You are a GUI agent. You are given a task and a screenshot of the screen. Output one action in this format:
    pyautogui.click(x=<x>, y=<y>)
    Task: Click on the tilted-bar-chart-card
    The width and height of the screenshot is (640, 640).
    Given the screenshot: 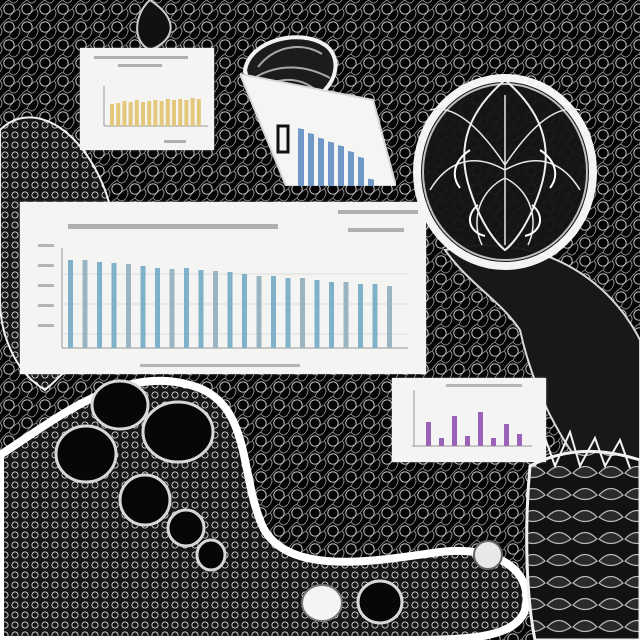 What is the action you would take?
    pyautogui.click(x=318, y=111)
    